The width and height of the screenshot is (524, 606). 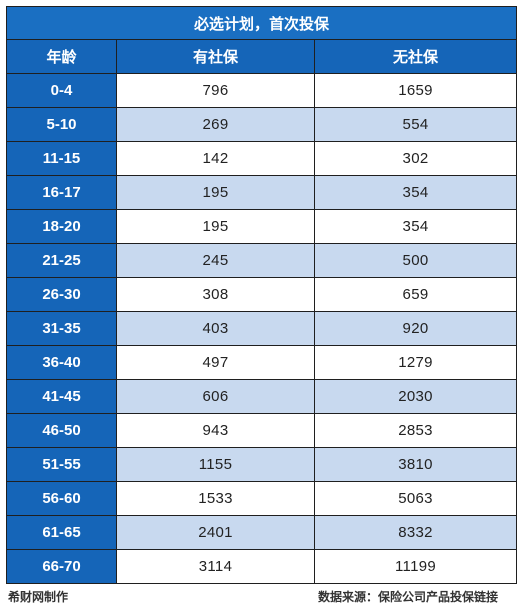 What do you see at coordinates (215, 294) in the screenshot?
I see `premium-with-social-insurance-cell: 308` at bounding box center [215, 294].